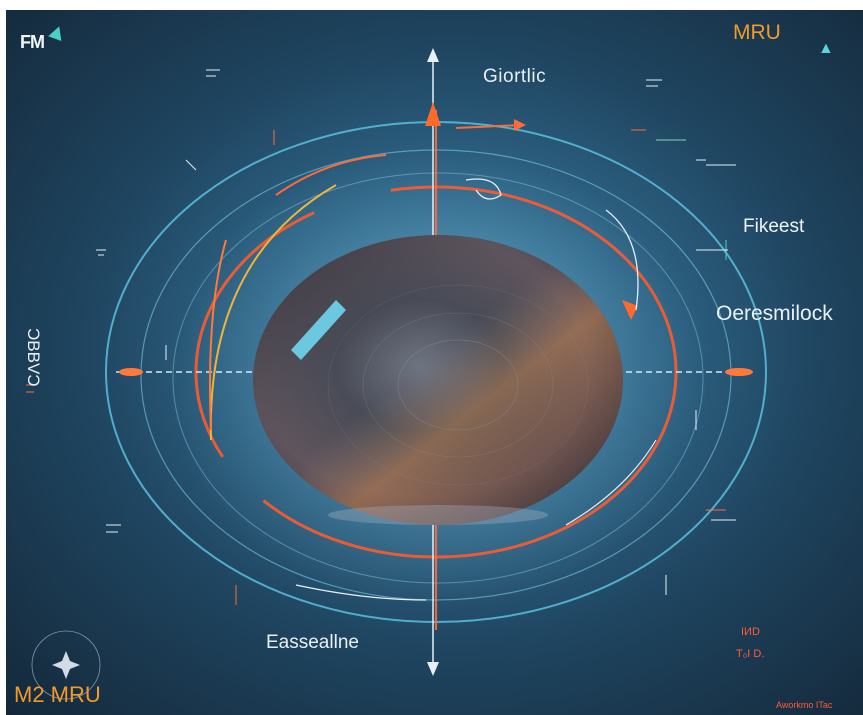 The height and width of the screenshot is (715, 863). Describe the element at coordinates (331, 175) in the screenshot. I see `orbit-arrow-upper-left-icon` at that location.